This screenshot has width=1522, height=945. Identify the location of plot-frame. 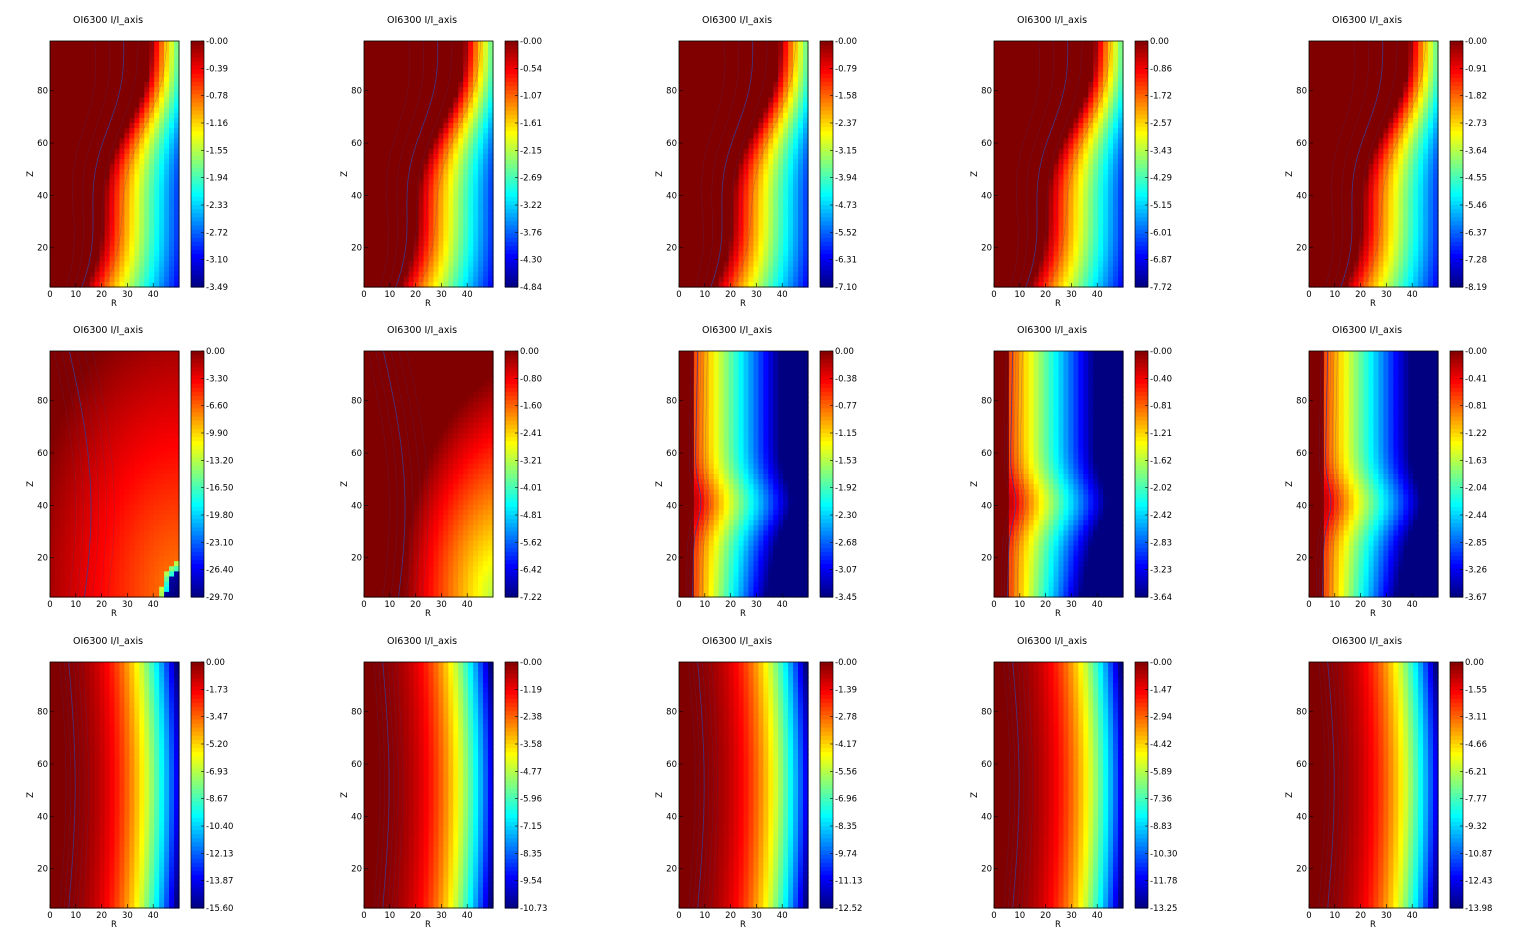
(743, 164).